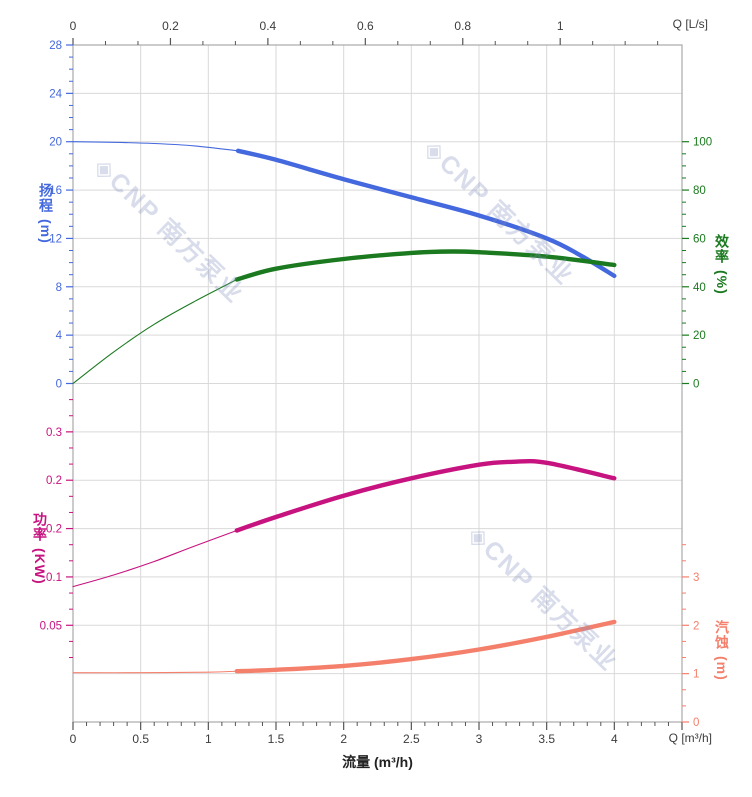  I want to click on efficiency-axis-ticks: 0 20 40 60 80 100, so click(697, 264).